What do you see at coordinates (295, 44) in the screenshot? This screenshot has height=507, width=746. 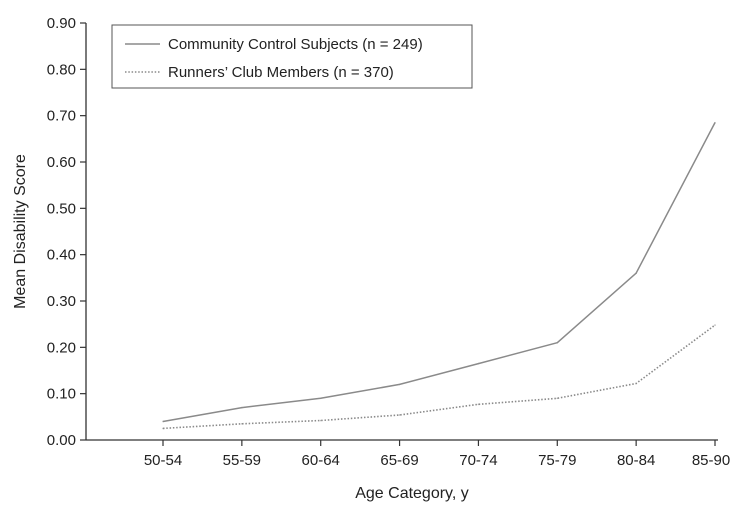 I see `legend-label-community: Community Control Subjects (n = 249)` at bounding box center [295, 44].